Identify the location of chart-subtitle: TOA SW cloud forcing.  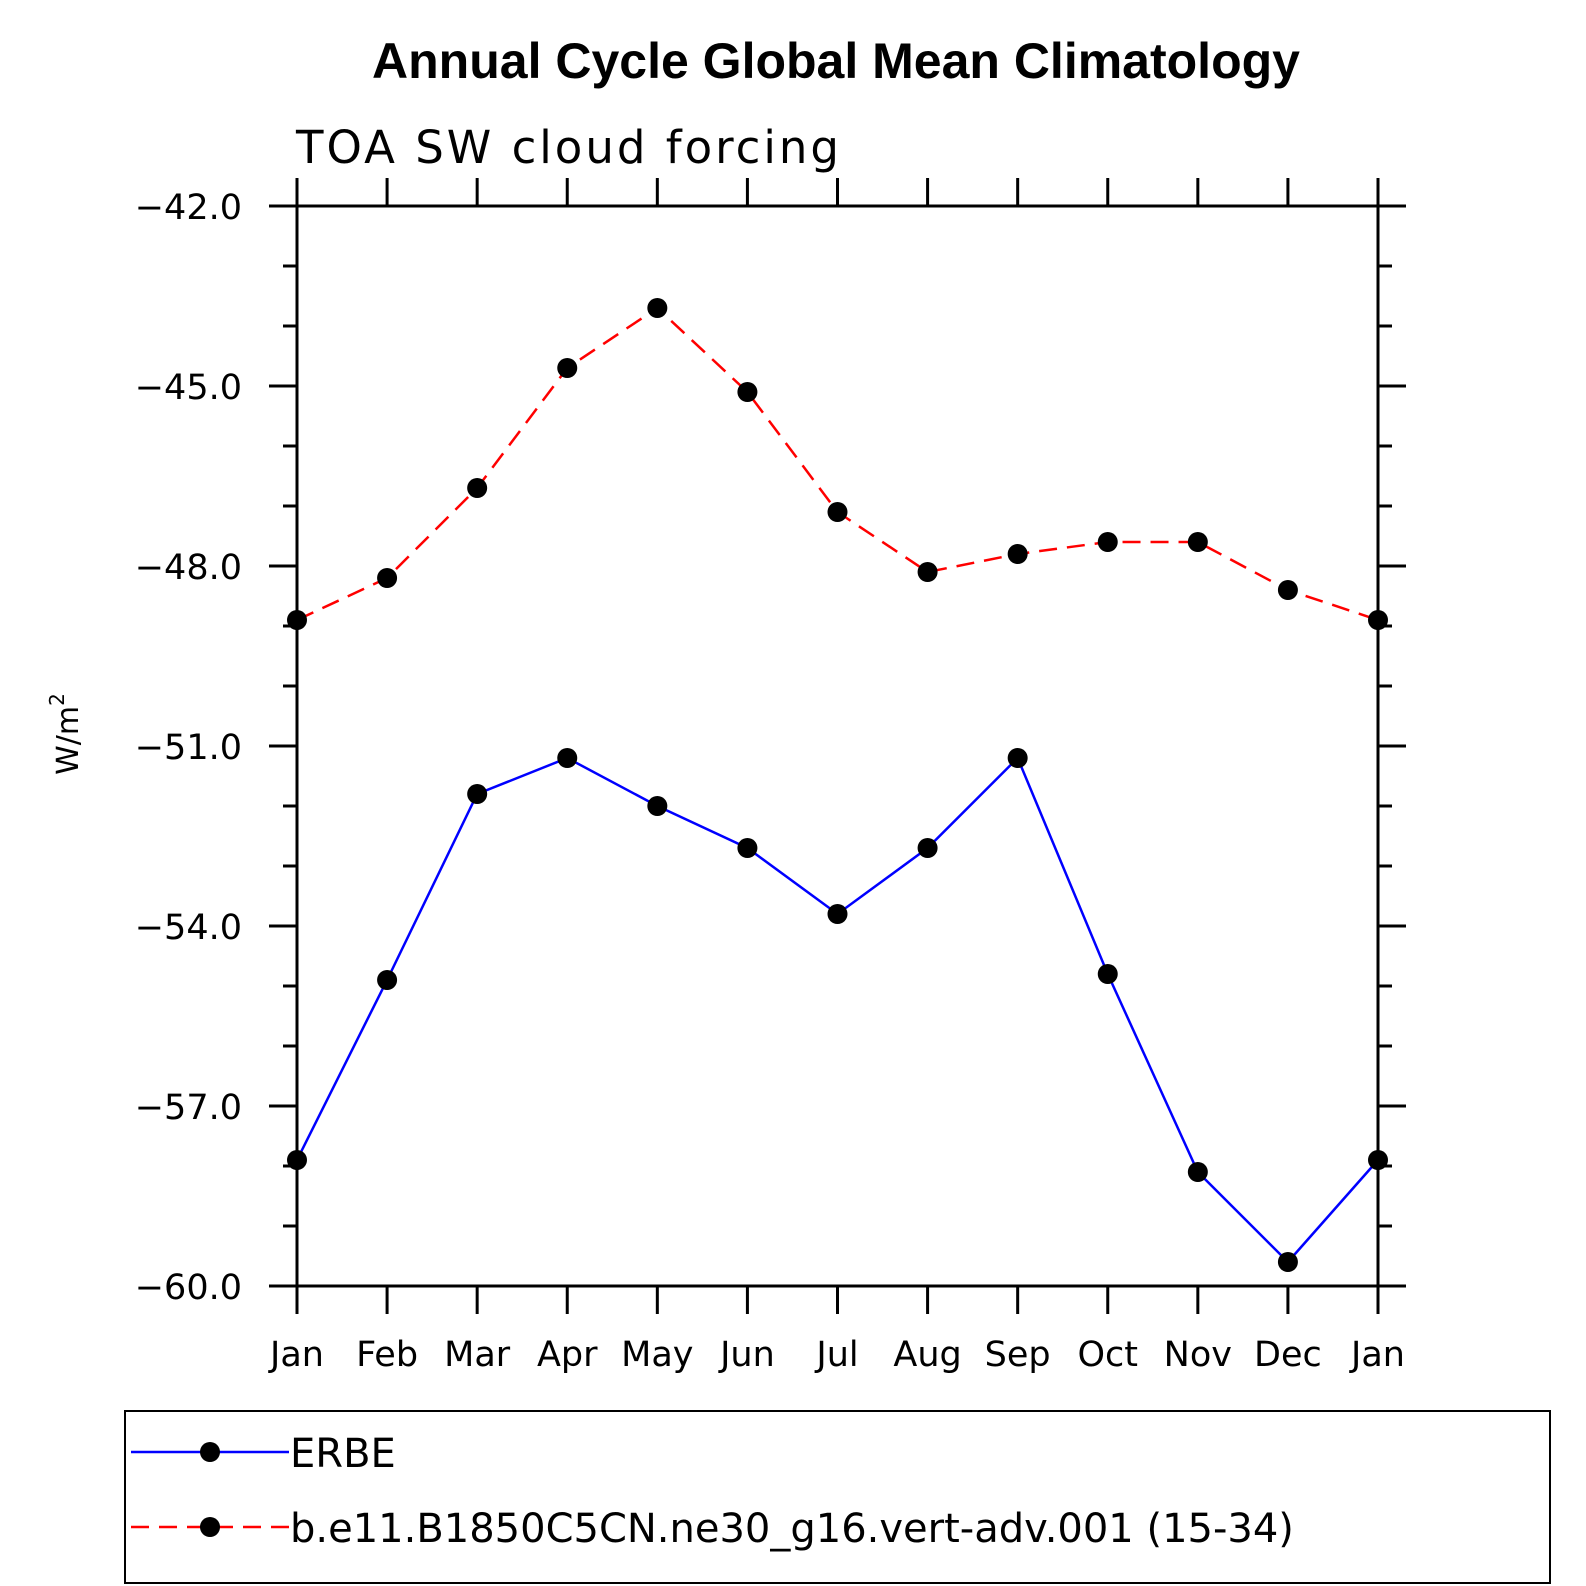
(568, 147).